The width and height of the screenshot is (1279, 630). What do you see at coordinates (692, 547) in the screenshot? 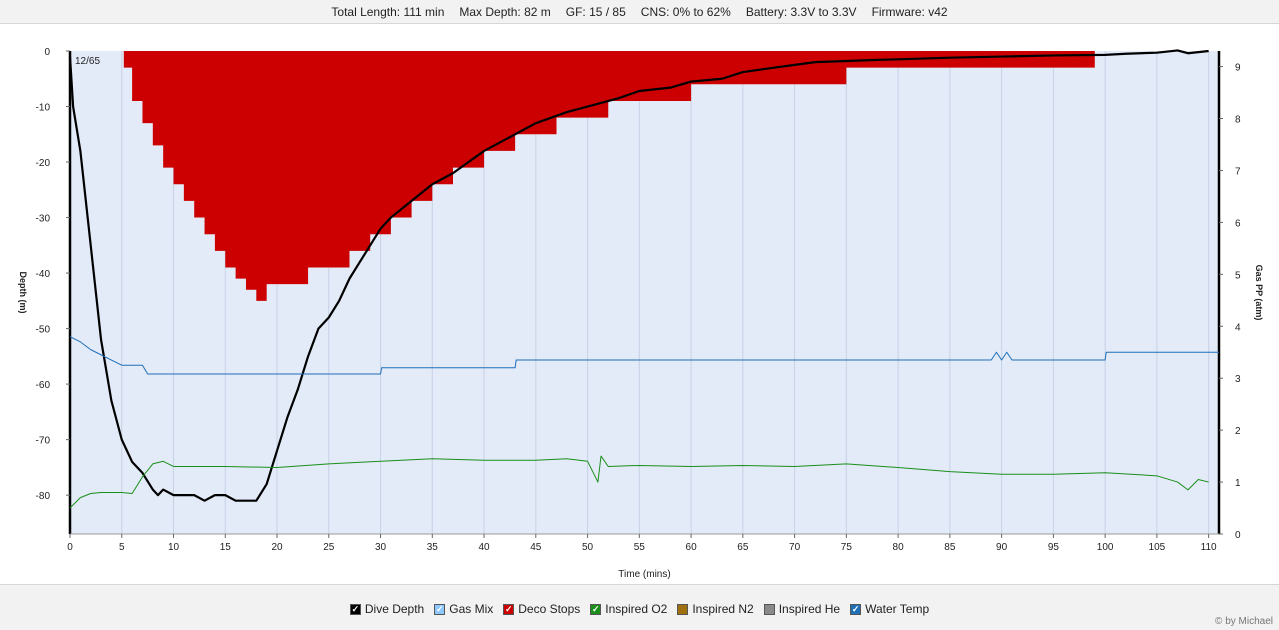
I see `x-tick-label: 60` at bounding box center [692, 547].